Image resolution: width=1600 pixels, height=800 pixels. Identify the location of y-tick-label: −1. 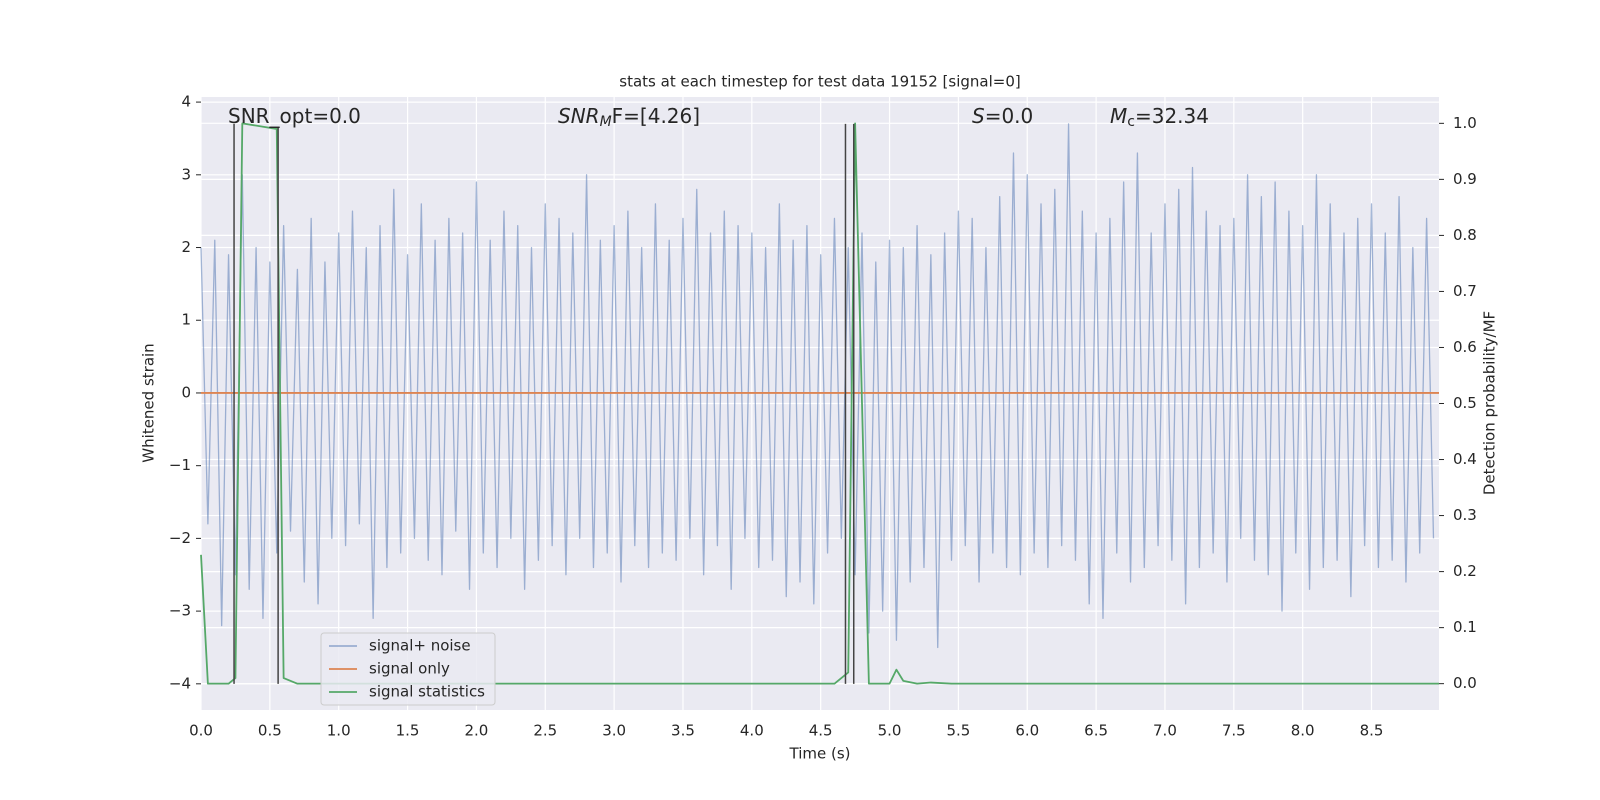
(180, 465).